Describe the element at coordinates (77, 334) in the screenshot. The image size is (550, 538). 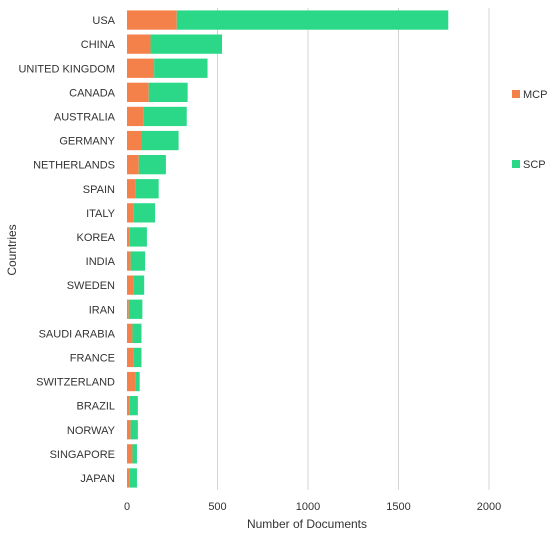
I see `y-tick-label: SAUDI ARABIA` at that location.